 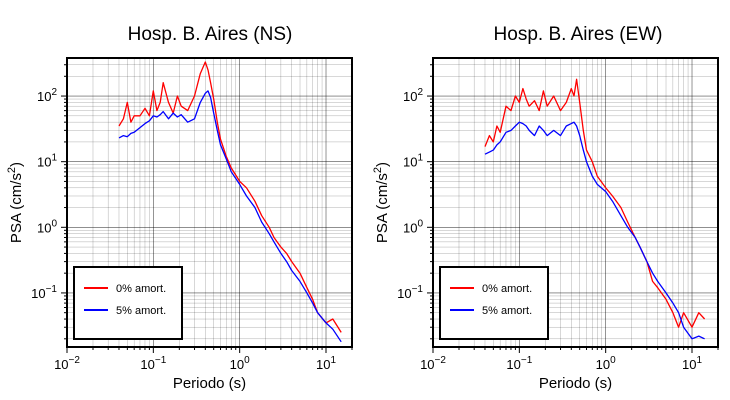 I want to click on chart-title: Hosp. B. Aires (EW), so click(x=578, y=34).